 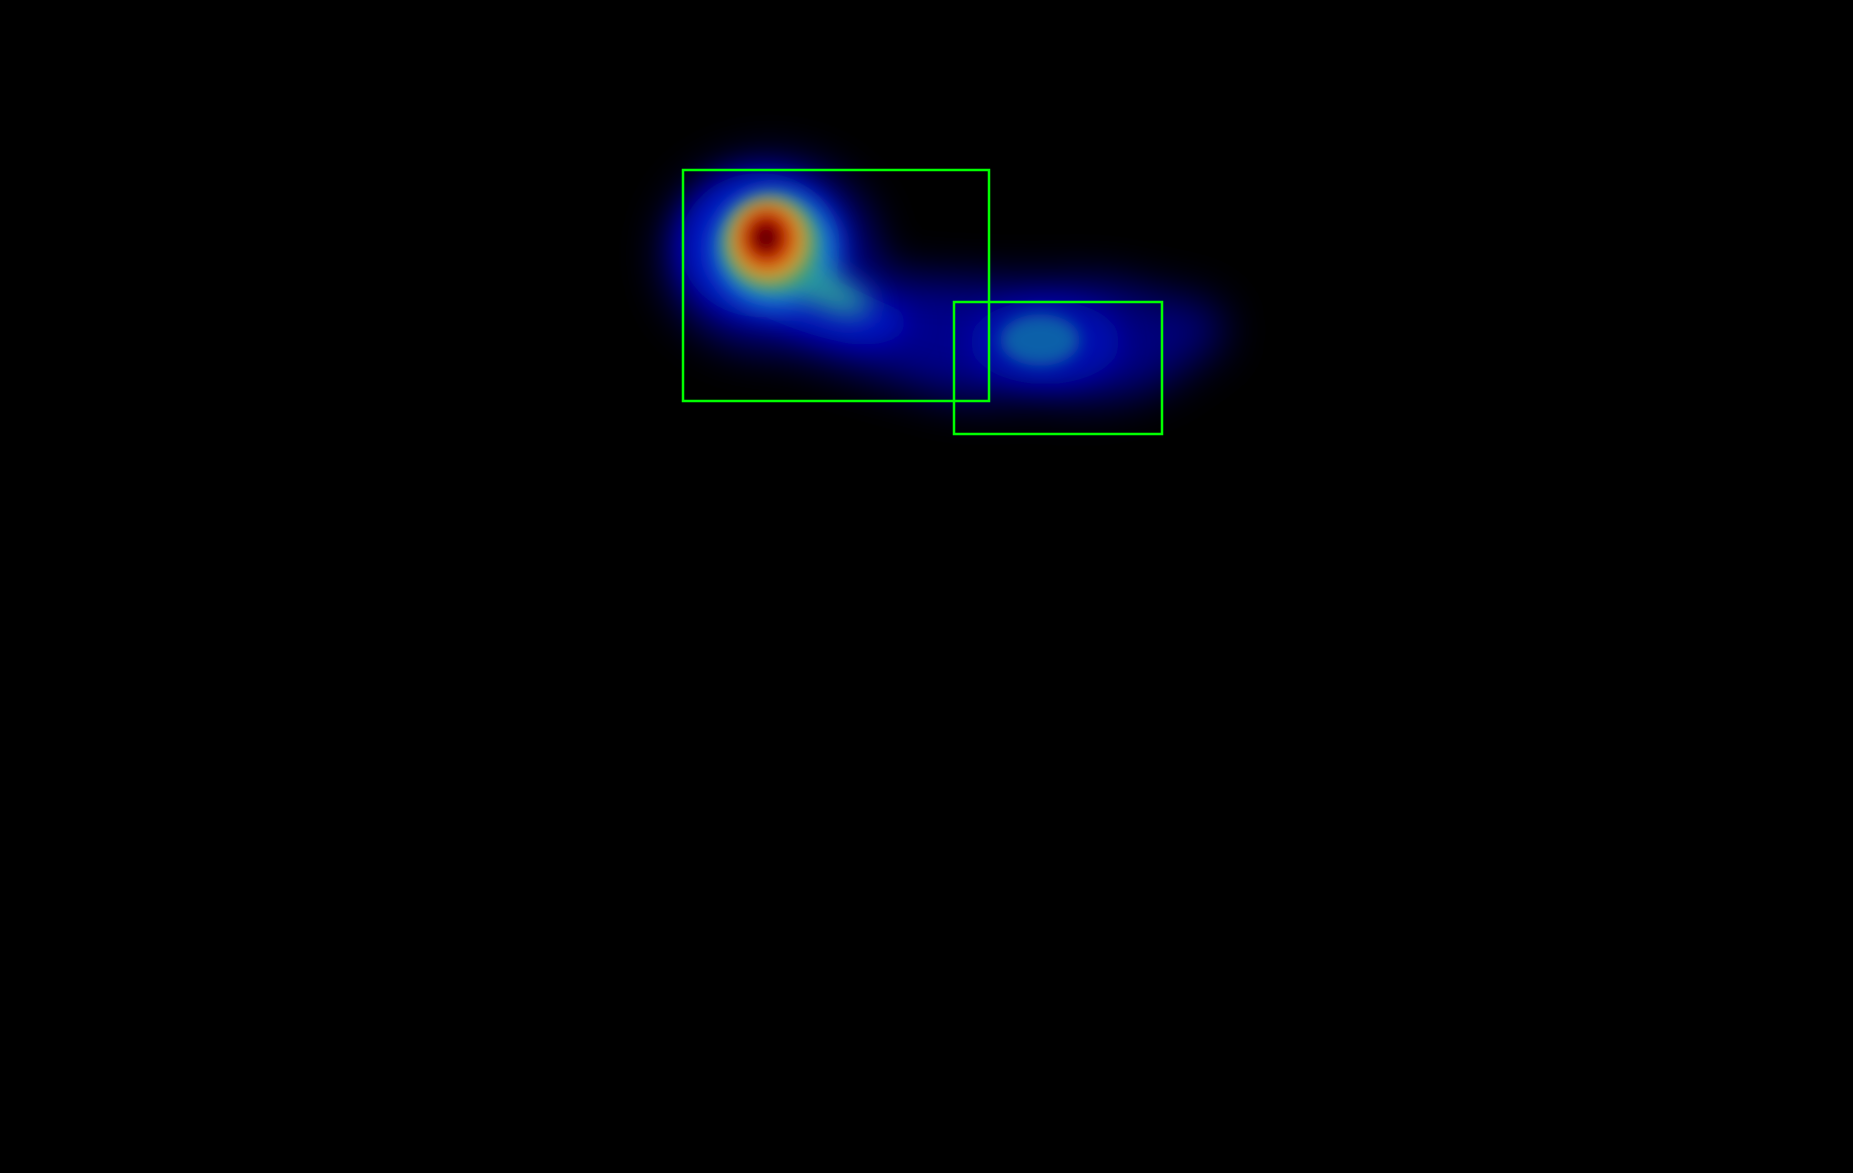 I want to click on heatmap-layer, so click(x=945, y=280).